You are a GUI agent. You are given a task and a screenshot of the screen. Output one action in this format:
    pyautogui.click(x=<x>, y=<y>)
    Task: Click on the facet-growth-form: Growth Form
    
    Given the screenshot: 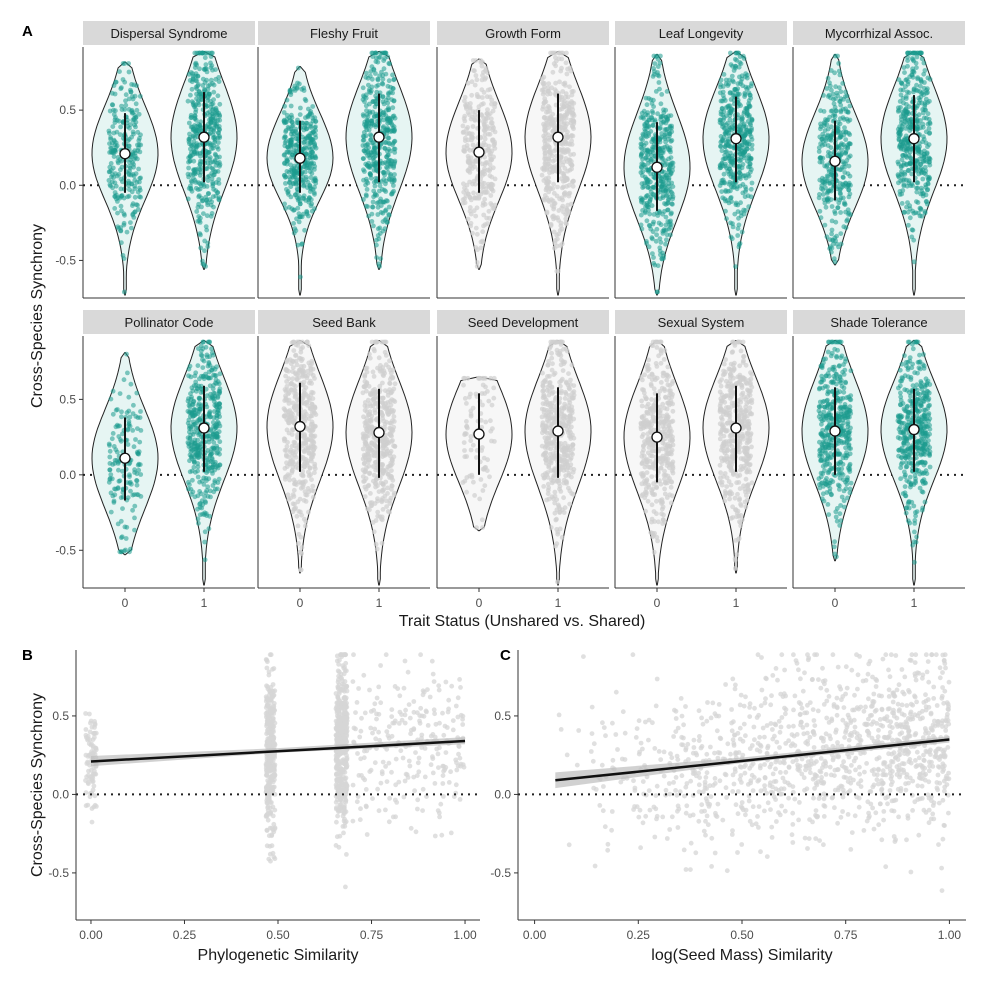 What is the action you would take?
    pyautogui.click(x=522, y=160)
    